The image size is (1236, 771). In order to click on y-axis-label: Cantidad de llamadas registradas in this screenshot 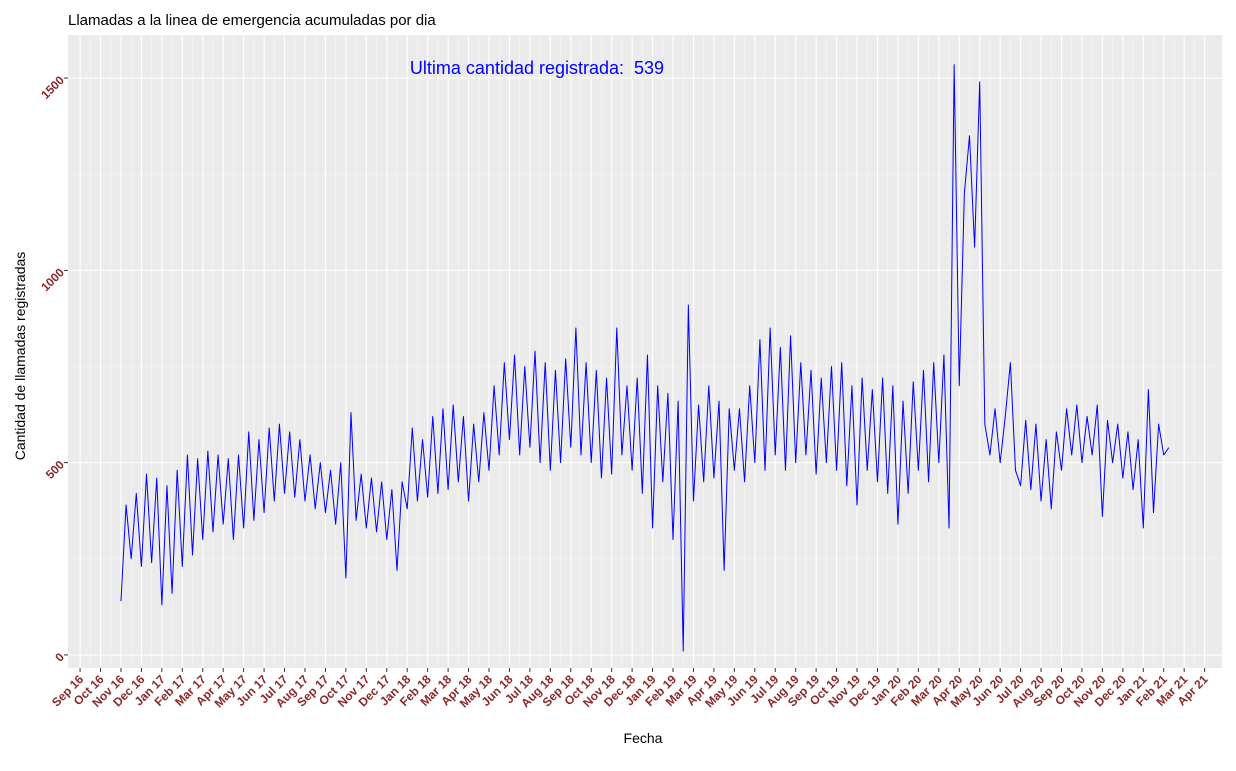, I will do `click(20, 356)`.